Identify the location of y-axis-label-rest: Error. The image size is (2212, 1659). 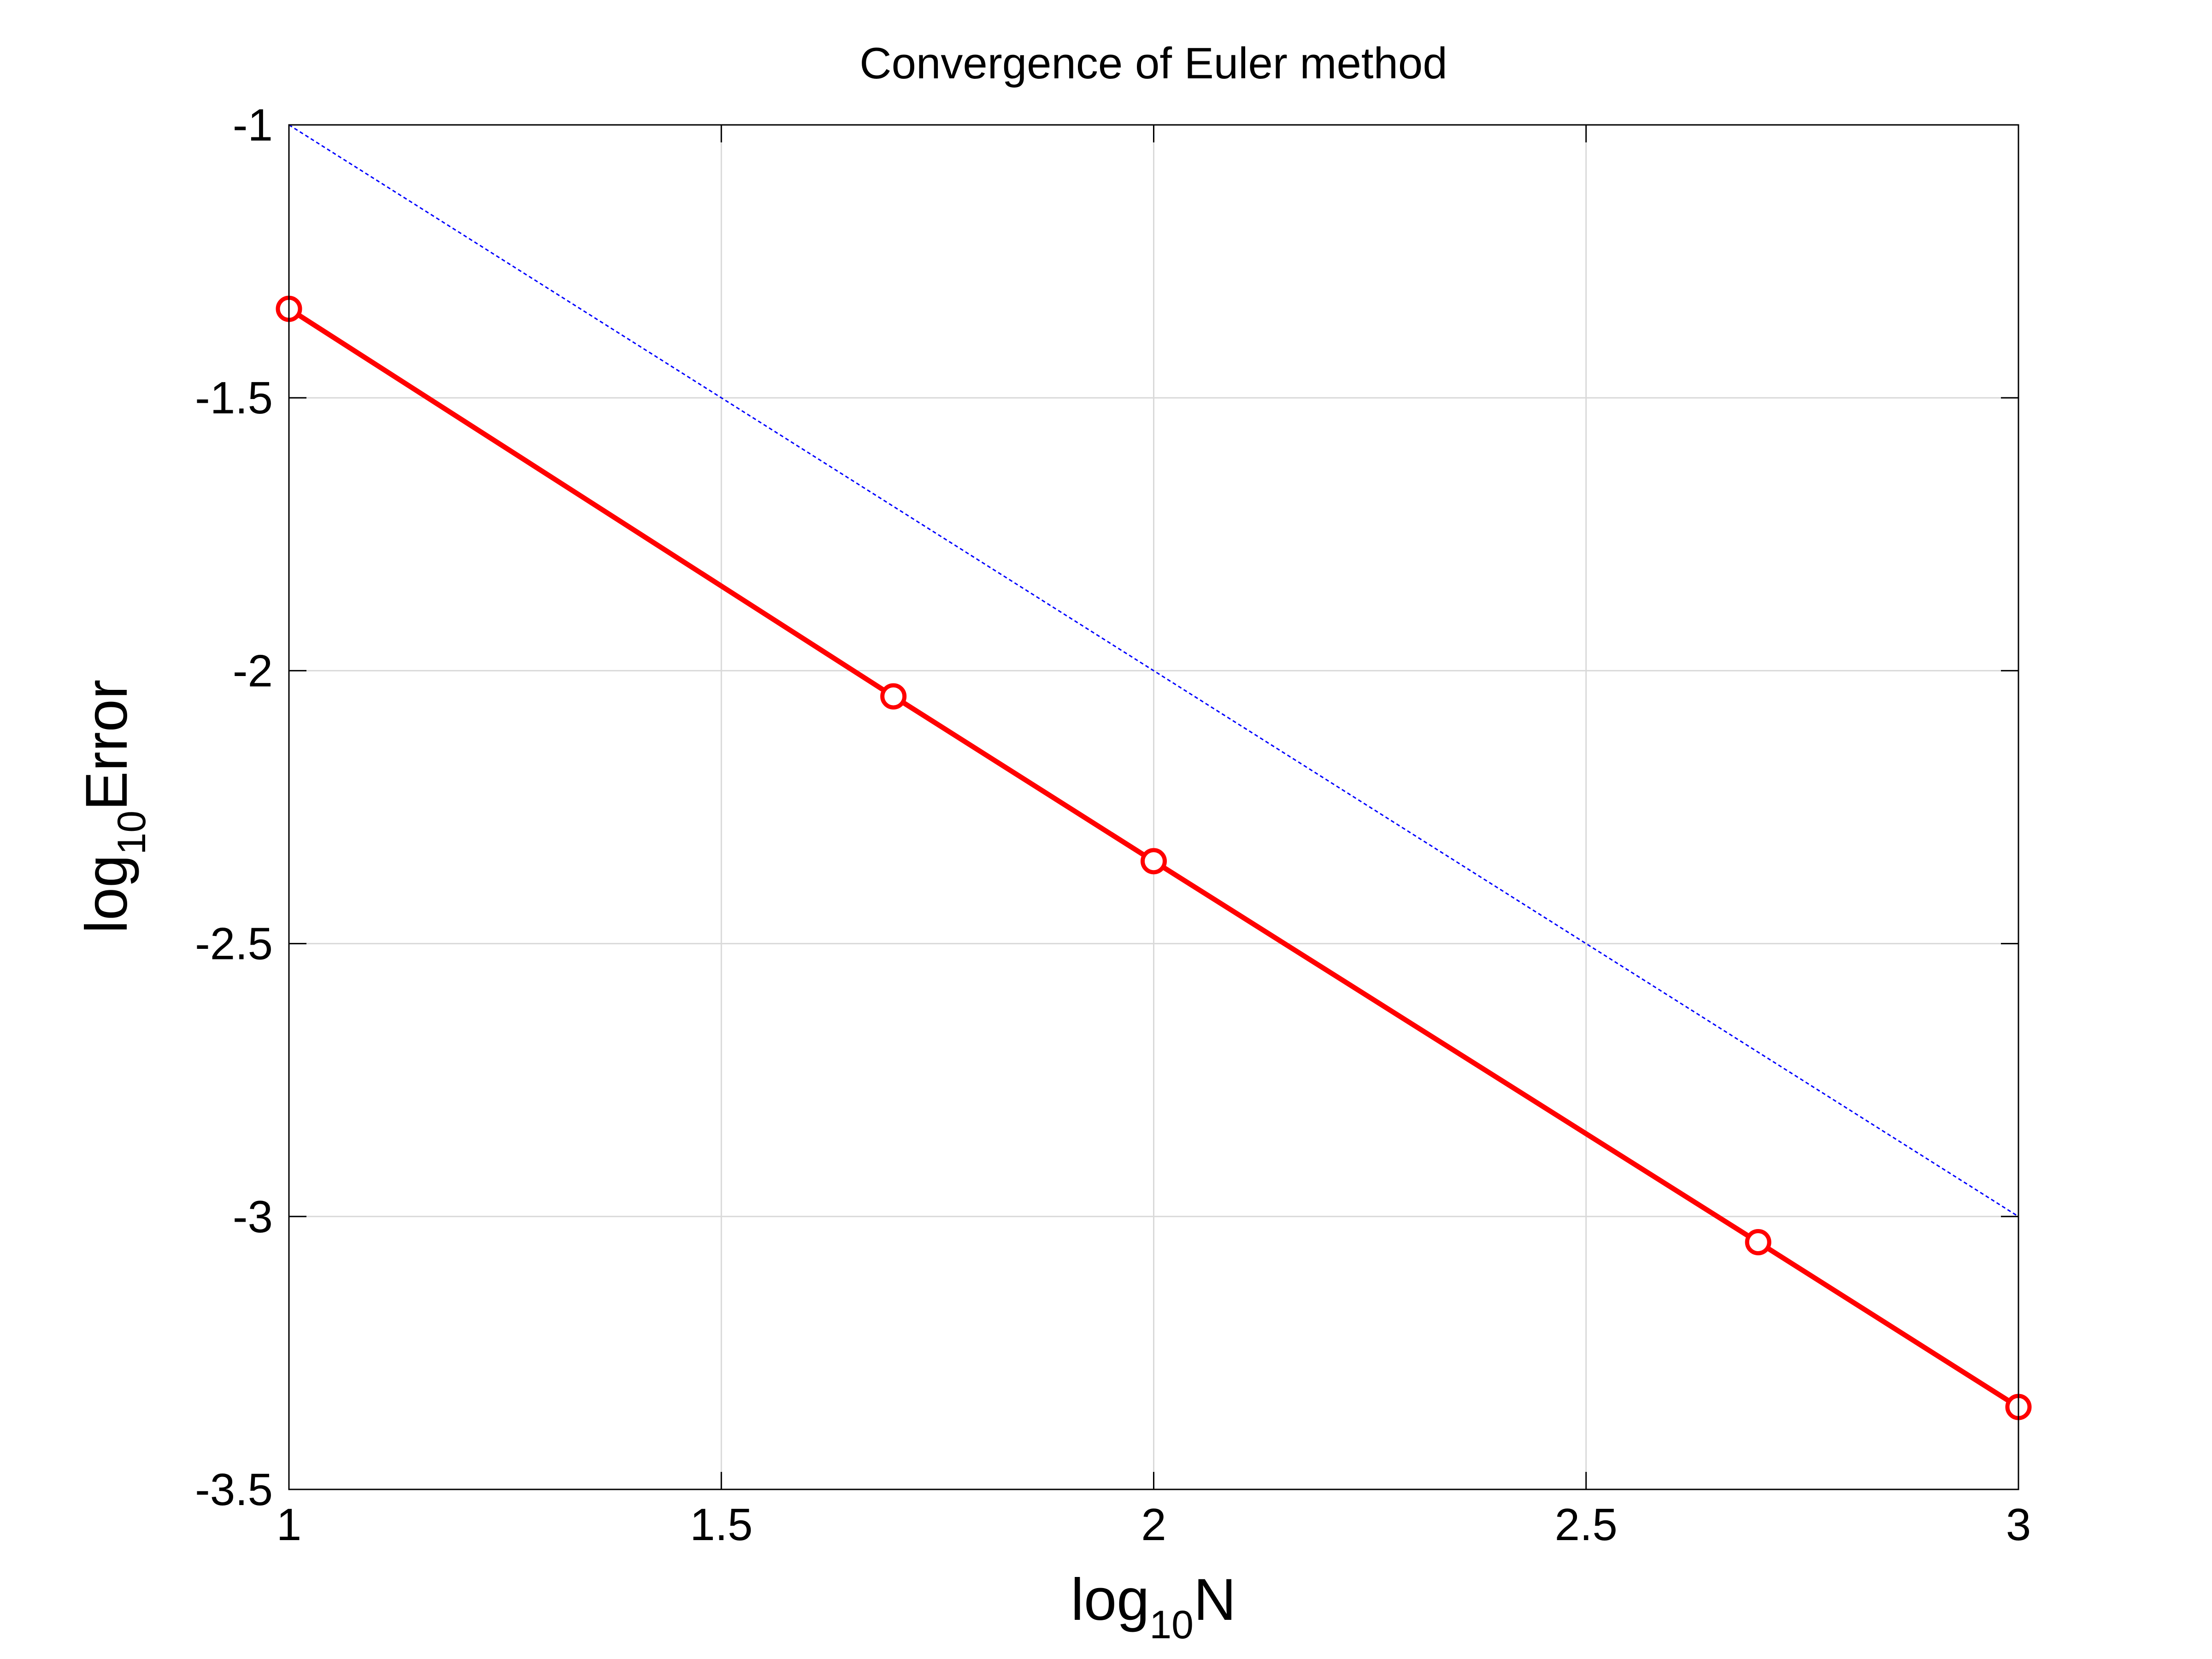
(107, 745).